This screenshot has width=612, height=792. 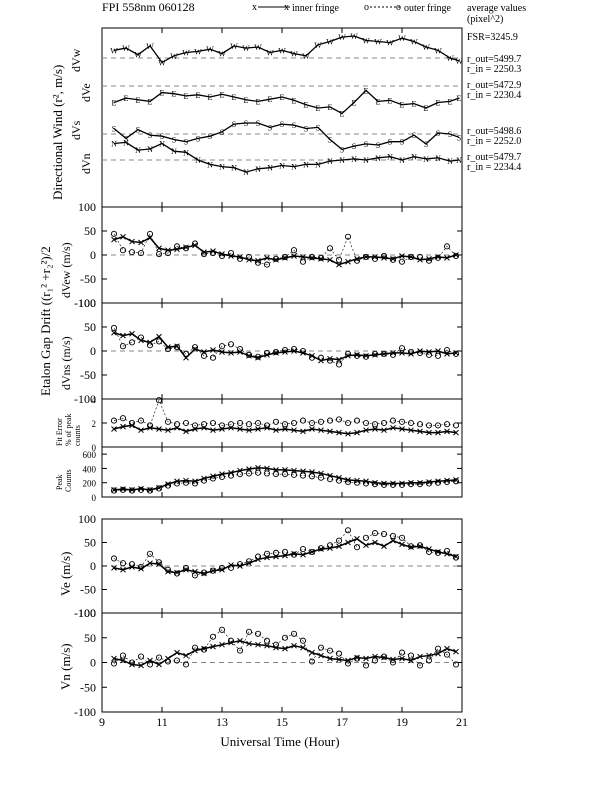 What do you see at coordinates (330, 259) in the screenshot?
I see `dvew-inner-point` at bounding box center [330, 259].